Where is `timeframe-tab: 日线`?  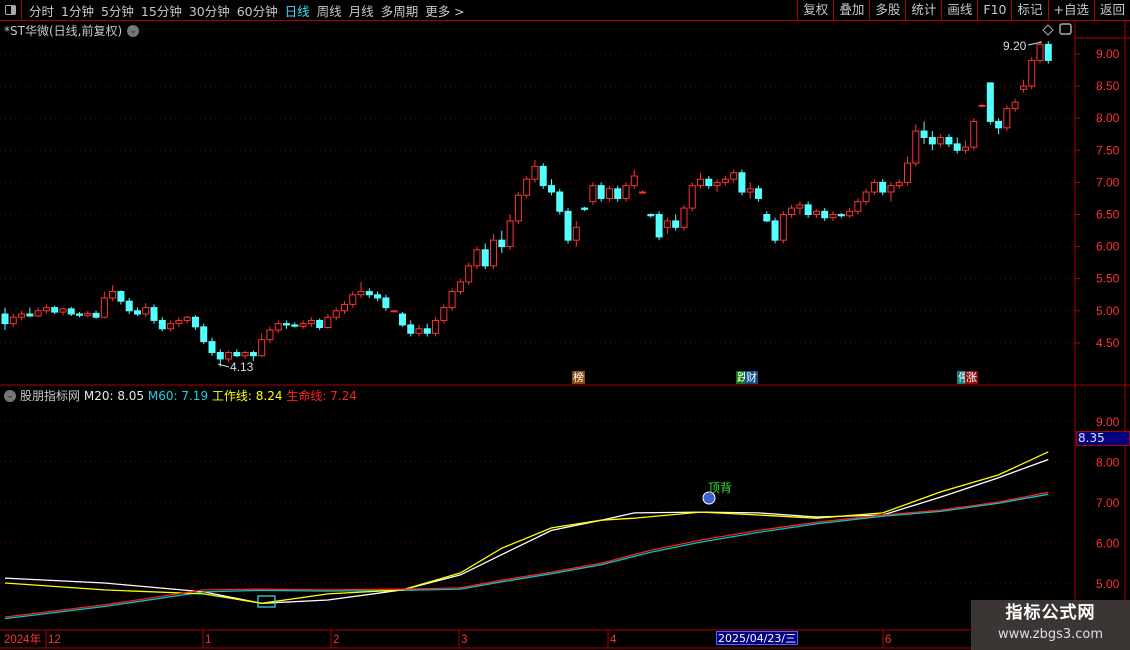
timeframe-tab: 日线 is located at coordinates (297, 11).